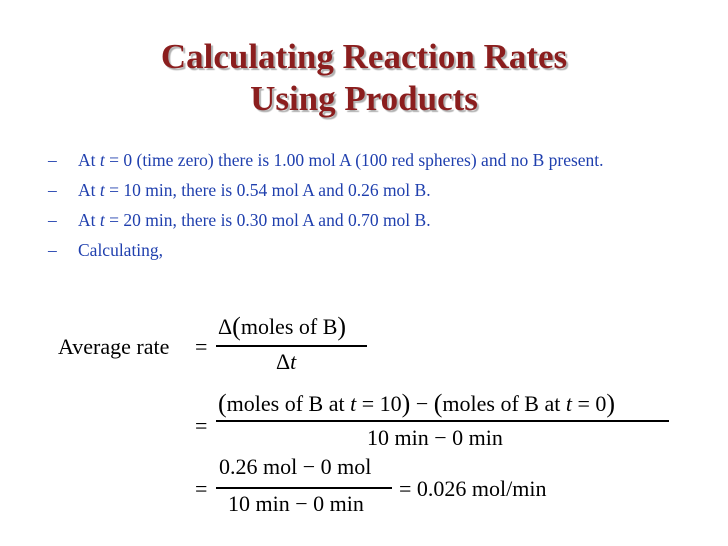  I want to click on equals-sign-2: =, so click(201, 425).